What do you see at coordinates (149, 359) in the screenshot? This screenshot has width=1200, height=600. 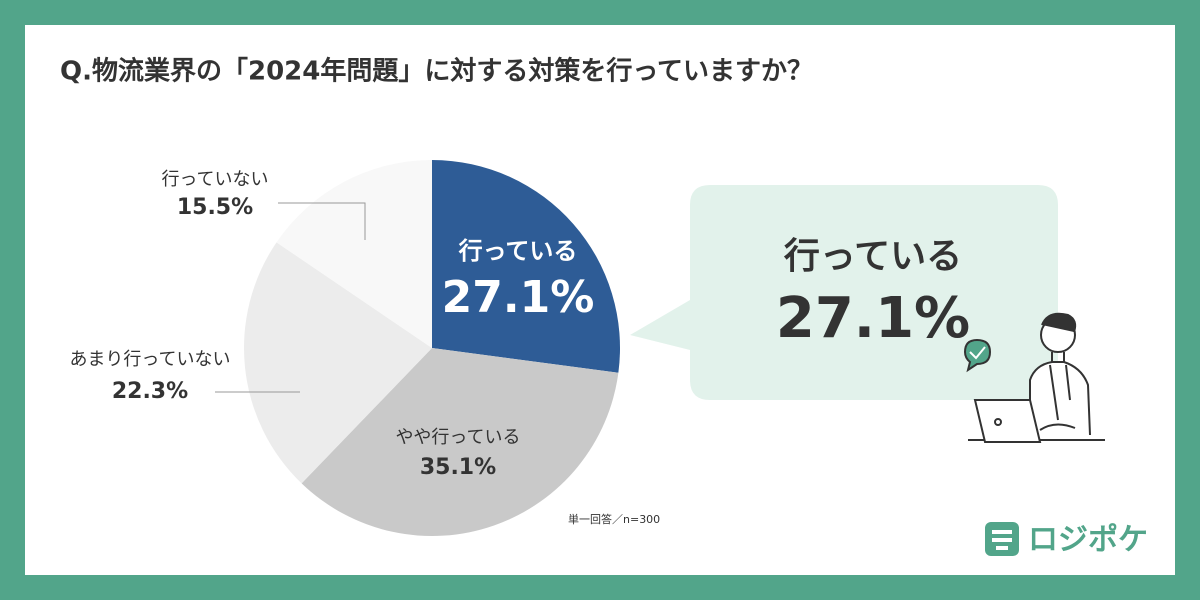 I see `slice-label: あまり行っていない` at bounding box center [149, 359].